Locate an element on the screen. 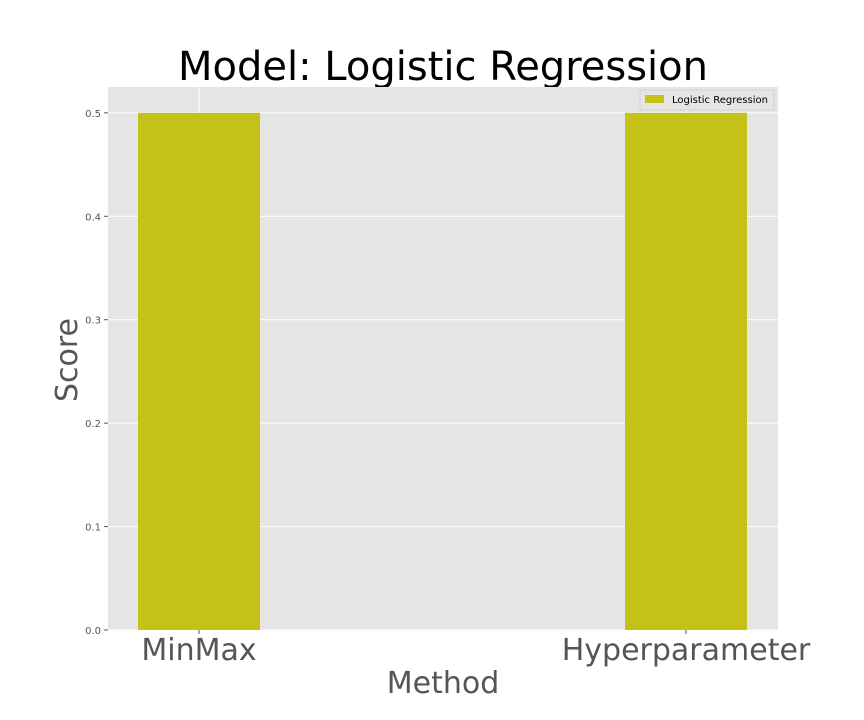 Image resolution: width=864 pixels, height=720 pixels. legend-label: Logistic Regression is located at coordinates (720, 100).